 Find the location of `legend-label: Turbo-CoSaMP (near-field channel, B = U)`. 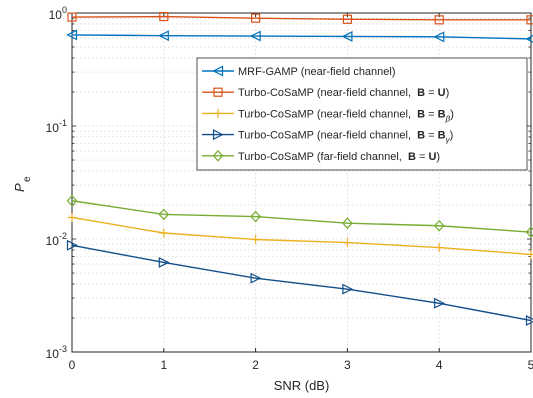

legend-label: Turbo-CoSaMP (near-field channel, B = U) is located at coordinates (343, 93).